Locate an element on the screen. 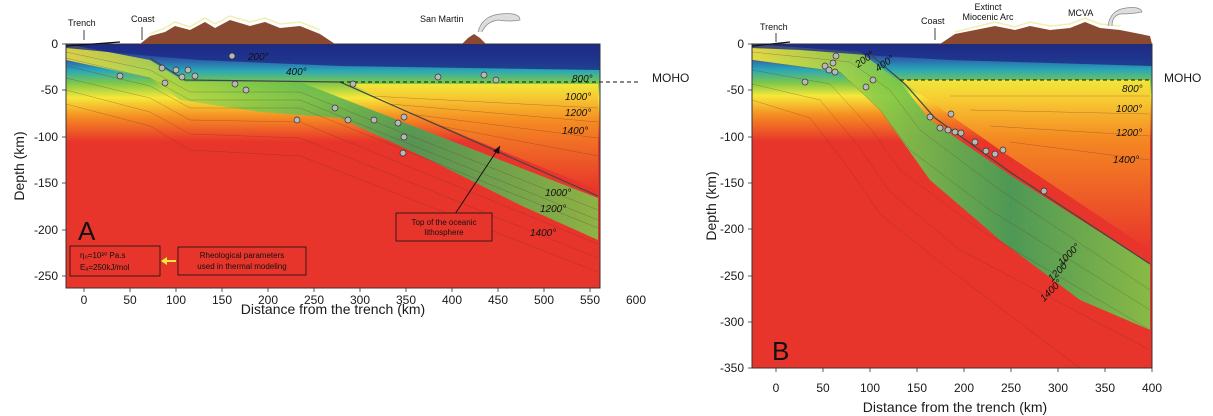  panel-a-slab-top-label-2: lithosphere is located at coordinates (444, 232).